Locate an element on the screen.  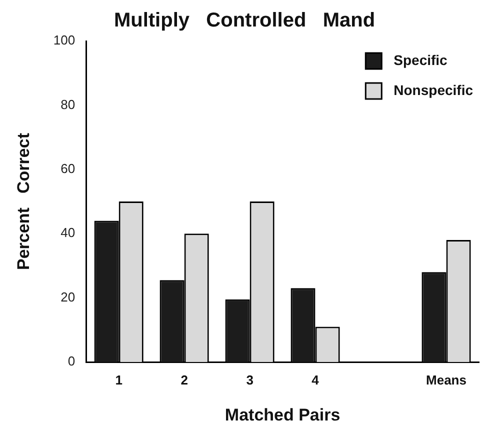
x-tick-label: Means is located at coordinates (446, 380).